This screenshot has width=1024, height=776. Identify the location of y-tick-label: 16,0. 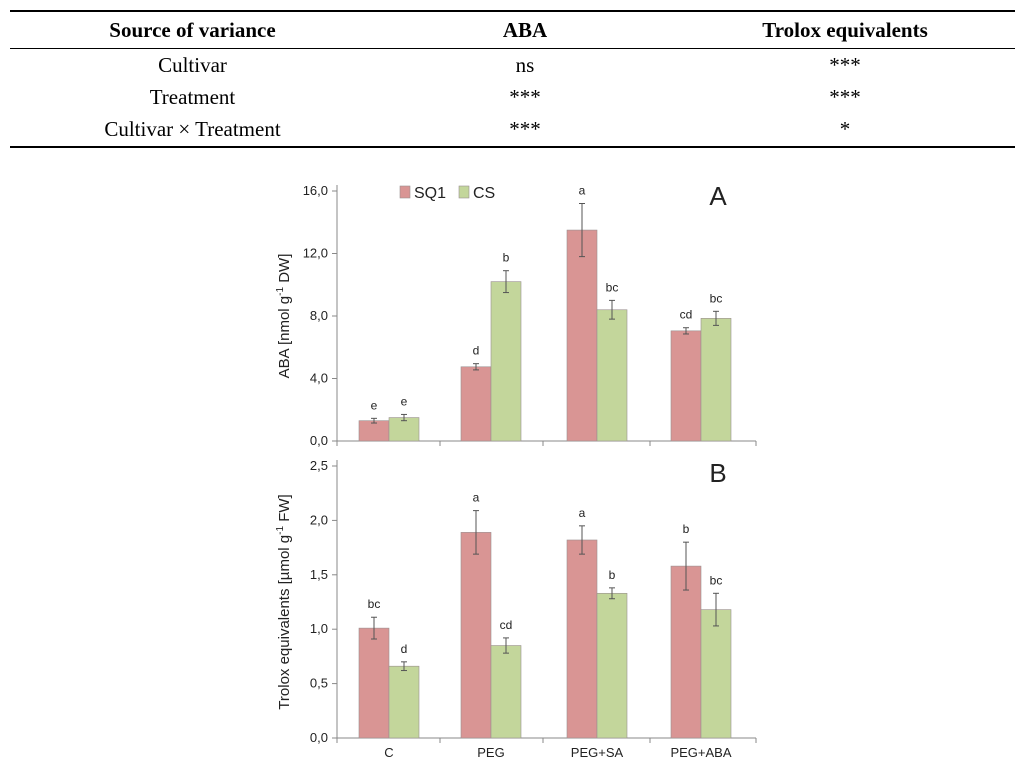
(315, 190).